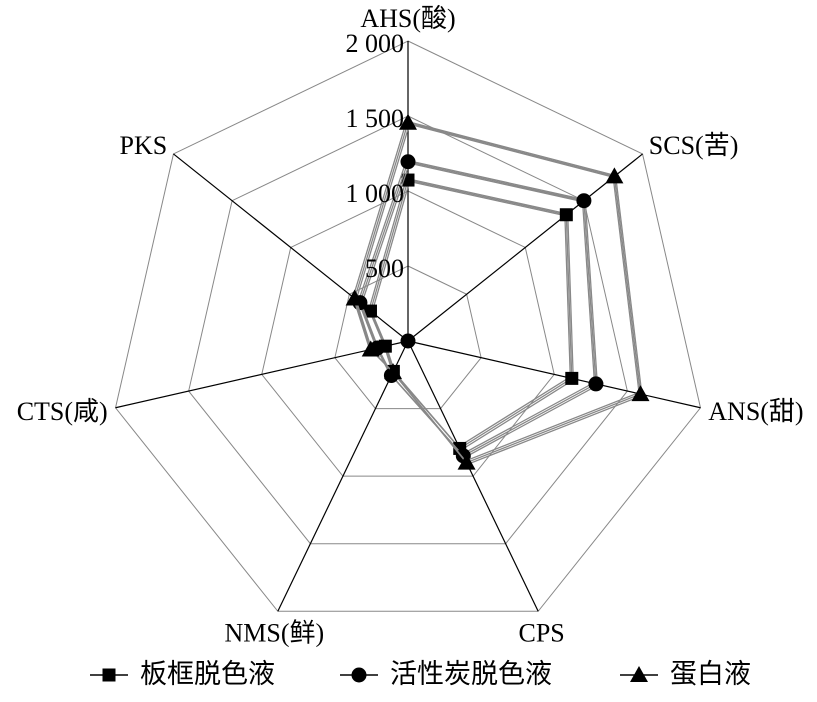  Describe the element at coordinates (542, 632) in the screenshot. I see `axis-label: CPS` at that location.